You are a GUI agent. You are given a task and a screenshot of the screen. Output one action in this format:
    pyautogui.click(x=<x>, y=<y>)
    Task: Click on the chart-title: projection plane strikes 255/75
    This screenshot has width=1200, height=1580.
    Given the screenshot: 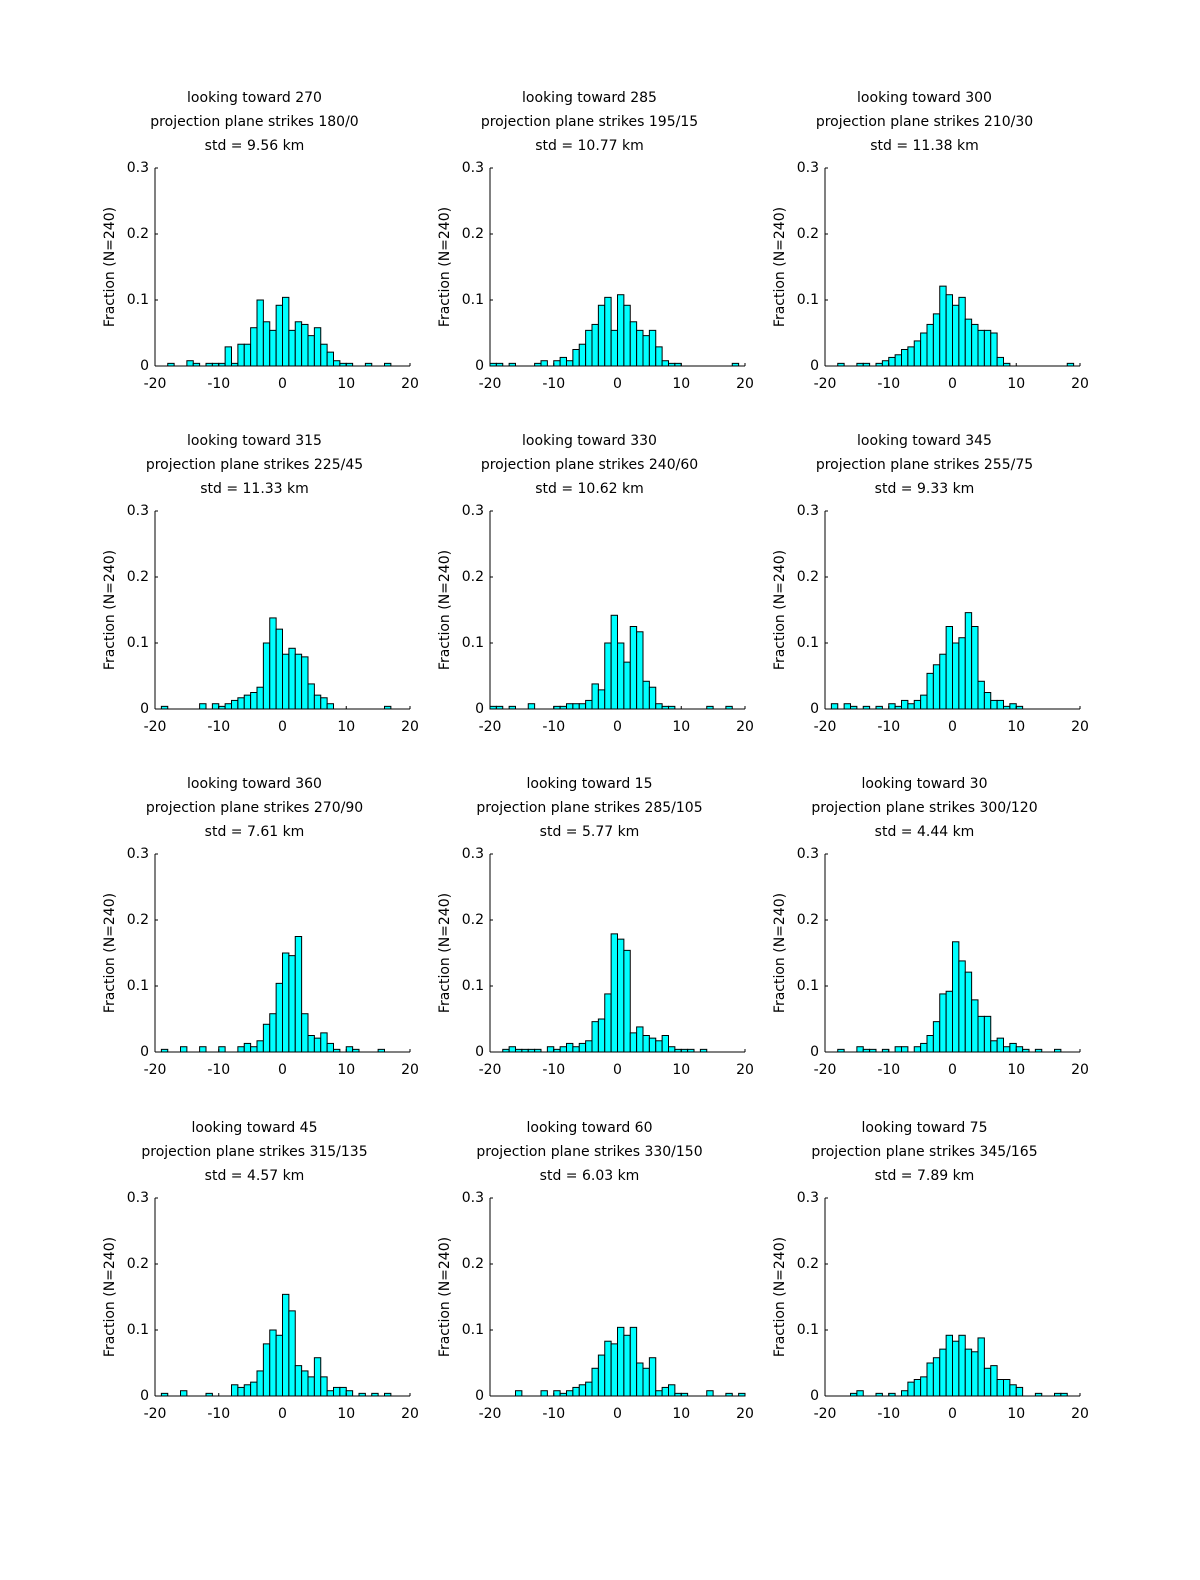 What is the action you would take?
    pyautogui.click(x=924, y=465)
    